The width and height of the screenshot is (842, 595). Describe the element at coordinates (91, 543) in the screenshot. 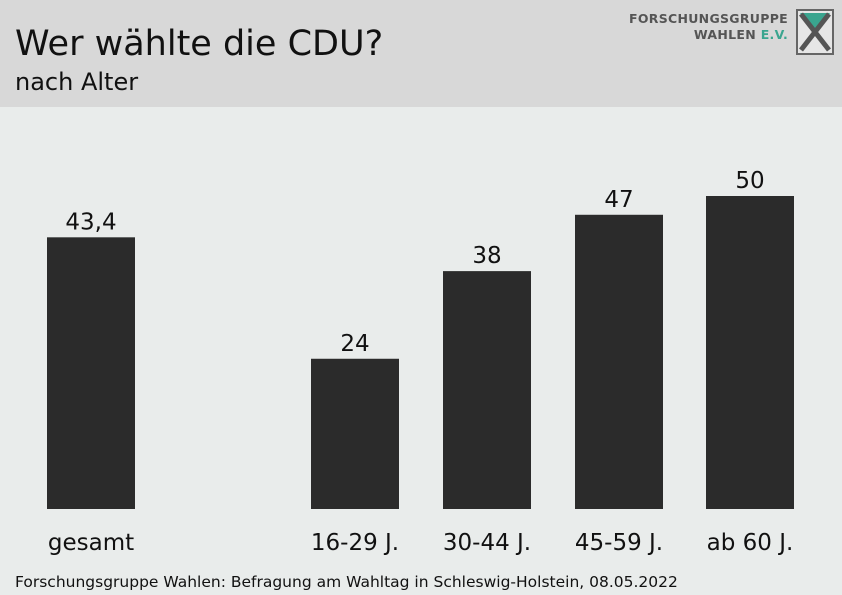

I see `category-label-gesamt: gesamt` at that location.